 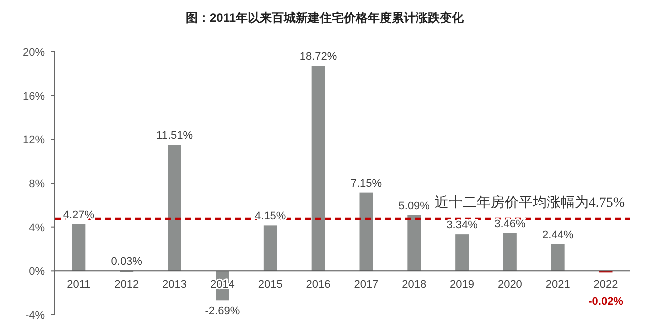 What do you see at coordinates (510, 285) in the screenshot?
I see `x-tick-label: 2020` at bounding box center [510, 285].